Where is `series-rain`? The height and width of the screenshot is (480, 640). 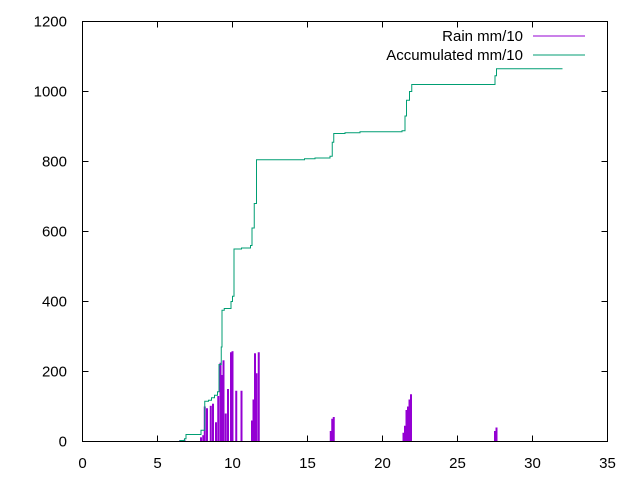 series-rain is located at coordinates (338, 396).